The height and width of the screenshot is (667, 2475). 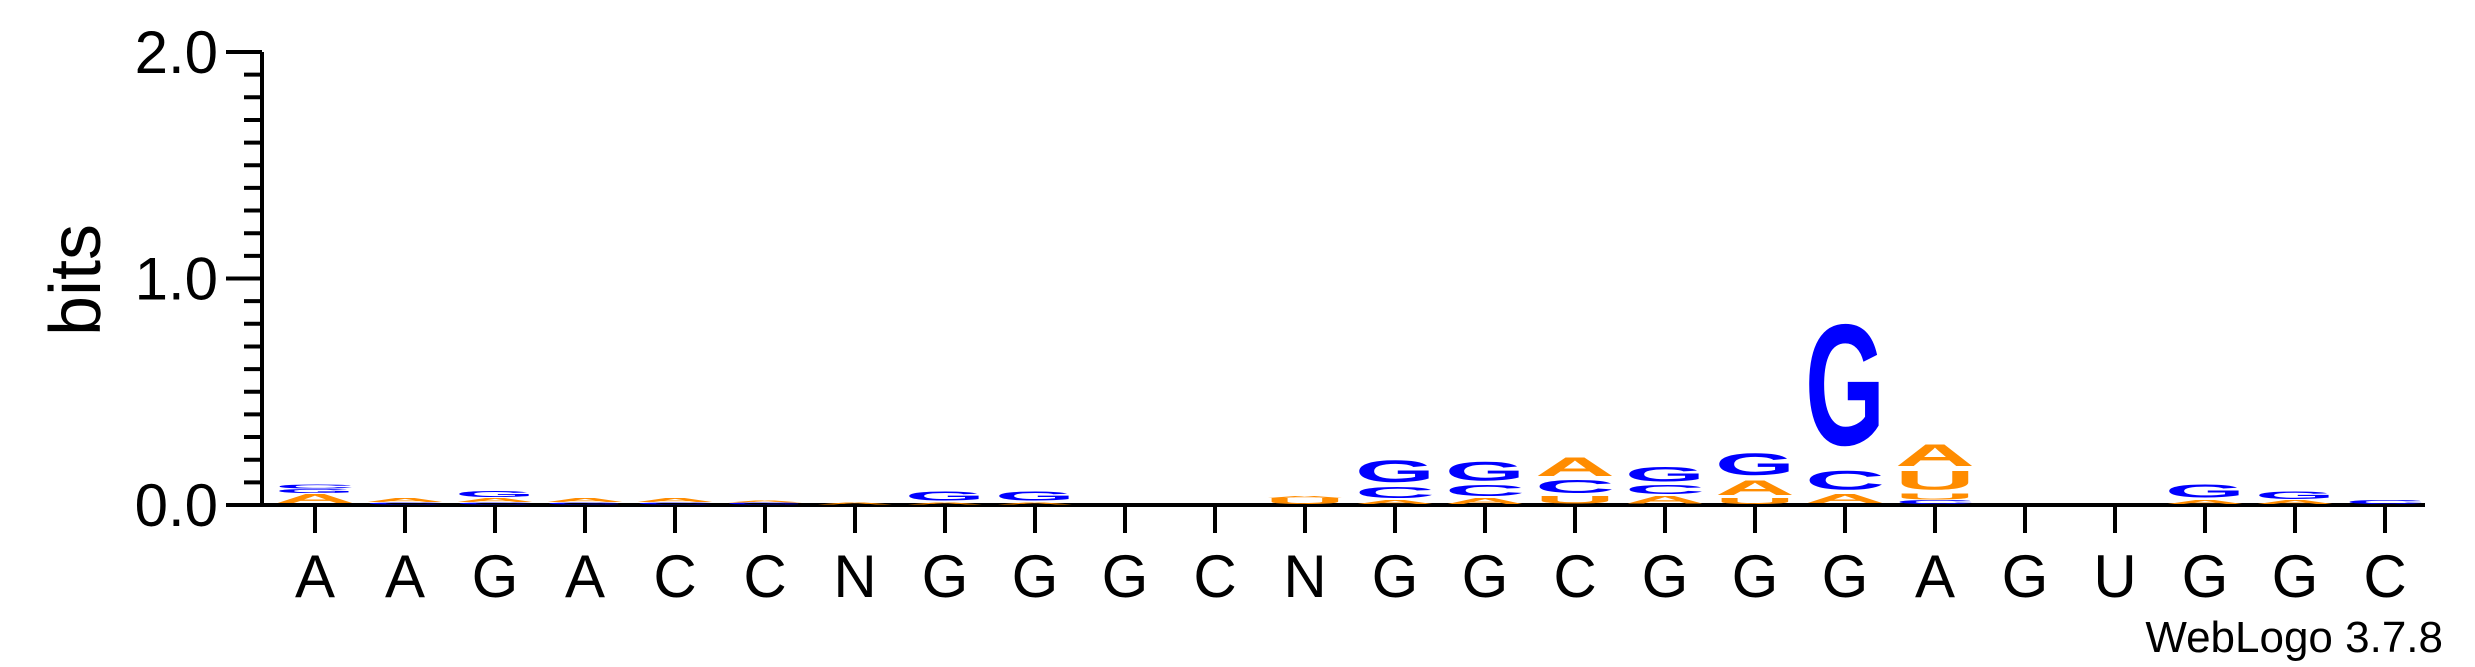 I want to click on letter-stack: UAG, so click(x=1755, y=476).